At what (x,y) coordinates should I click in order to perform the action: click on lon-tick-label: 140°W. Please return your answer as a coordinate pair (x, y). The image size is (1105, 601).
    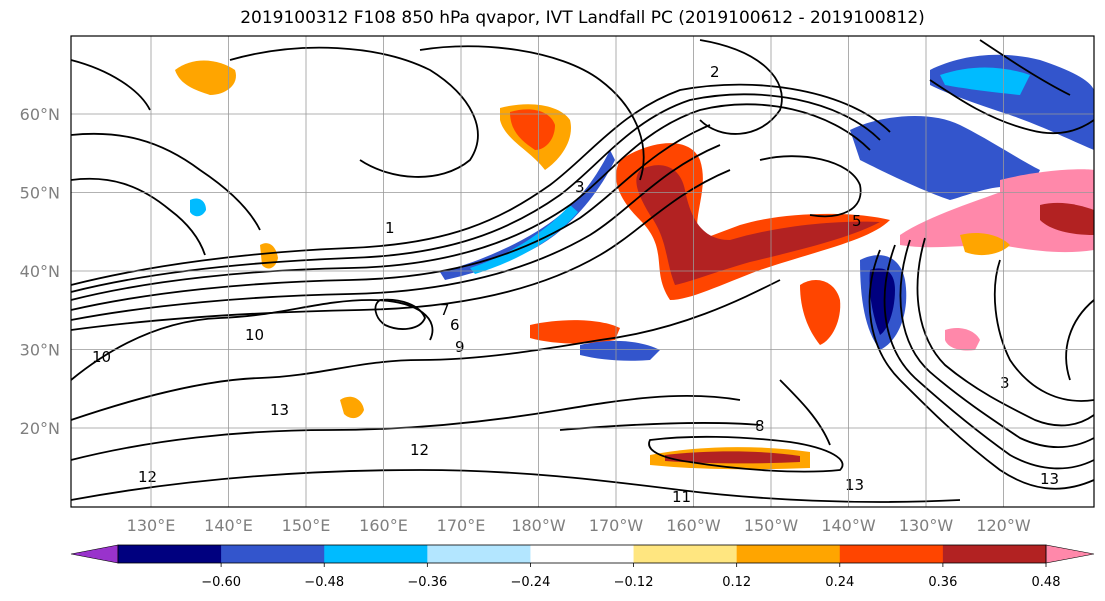
    Looking at the image, I should click on (848, 525).